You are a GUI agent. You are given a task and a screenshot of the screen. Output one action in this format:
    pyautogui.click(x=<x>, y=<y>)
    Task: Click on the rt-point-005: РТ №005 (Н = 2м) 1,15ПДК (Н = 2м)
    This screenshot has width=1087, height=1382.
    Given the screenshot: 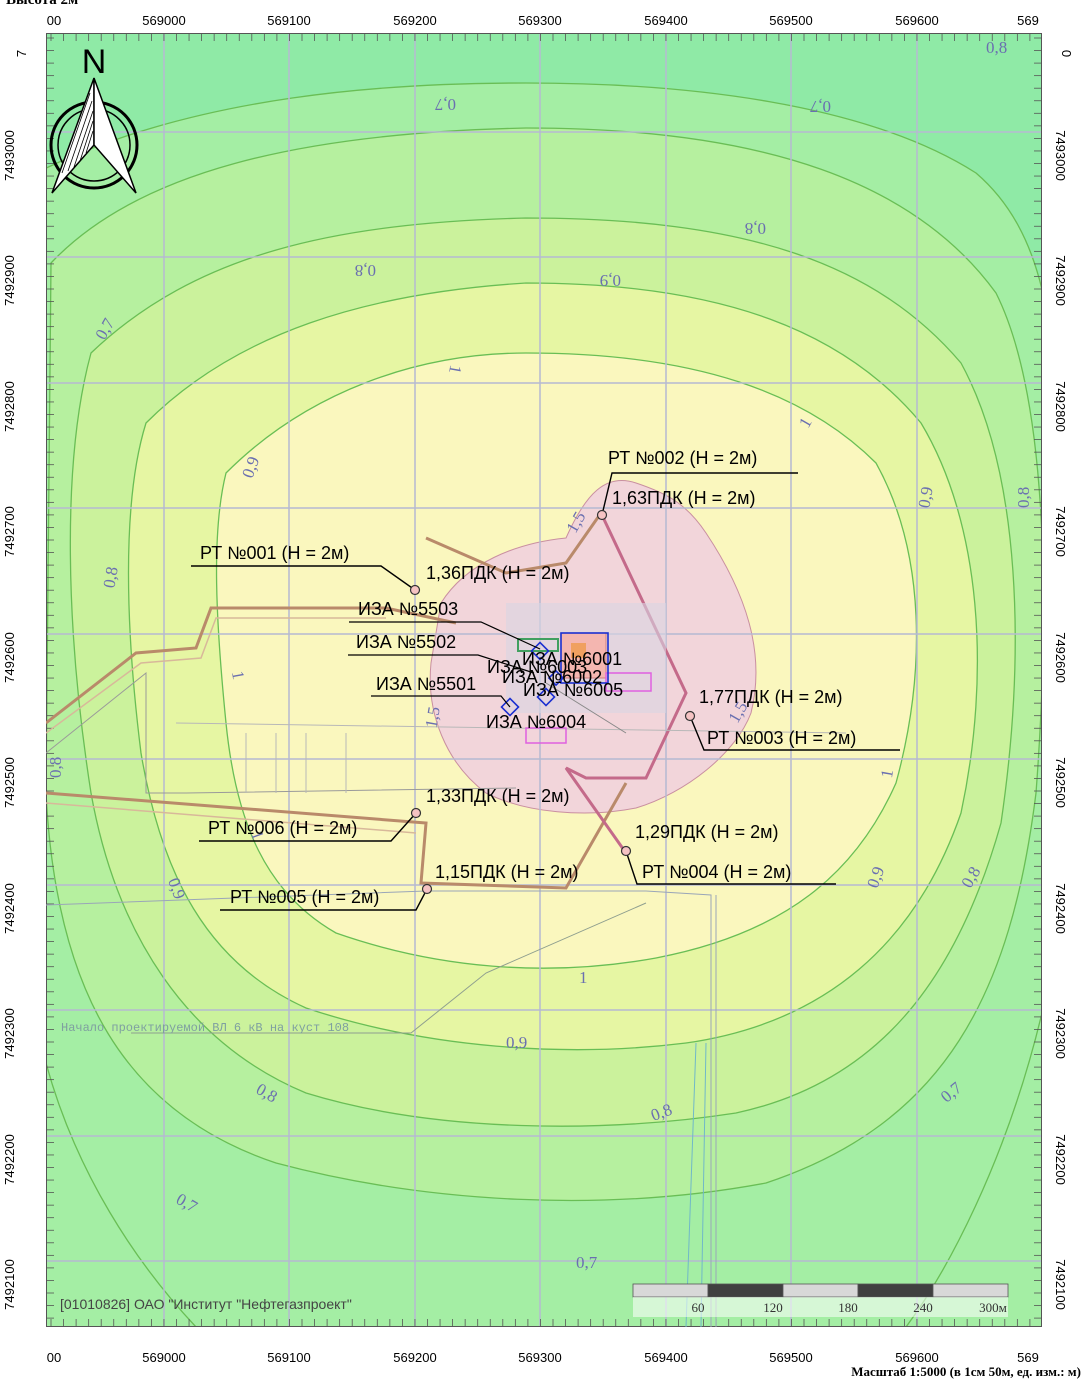 What is the action you would take?
    pyautogui.click(x=399, y=886)
    